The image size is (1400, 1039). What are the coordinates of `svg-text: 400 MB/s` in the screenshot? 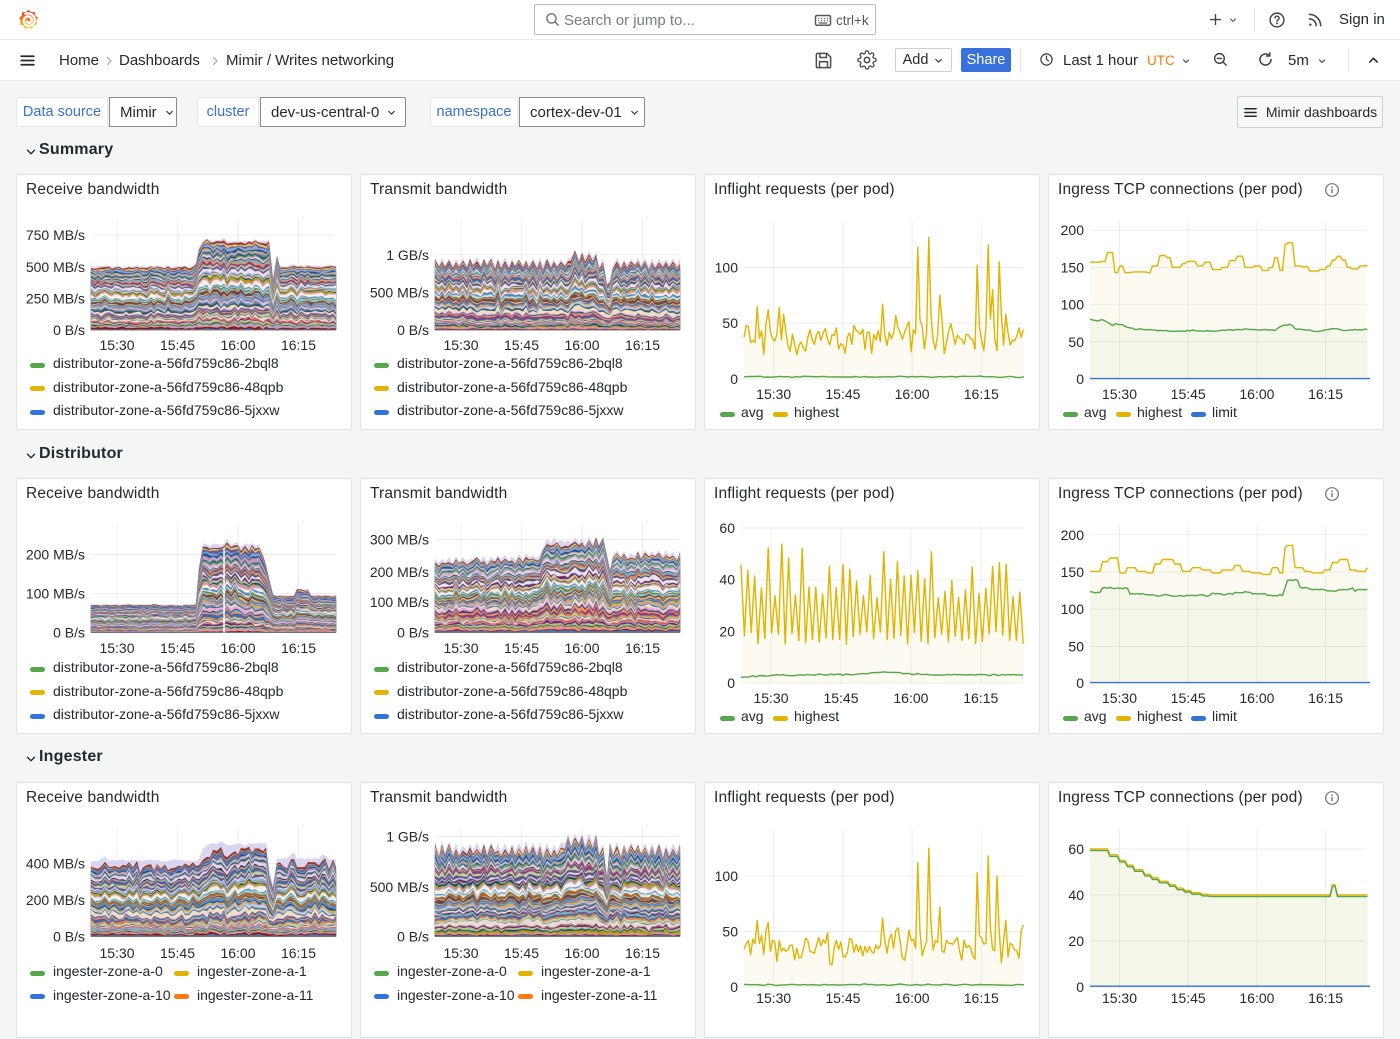 It's located at (55, 864).